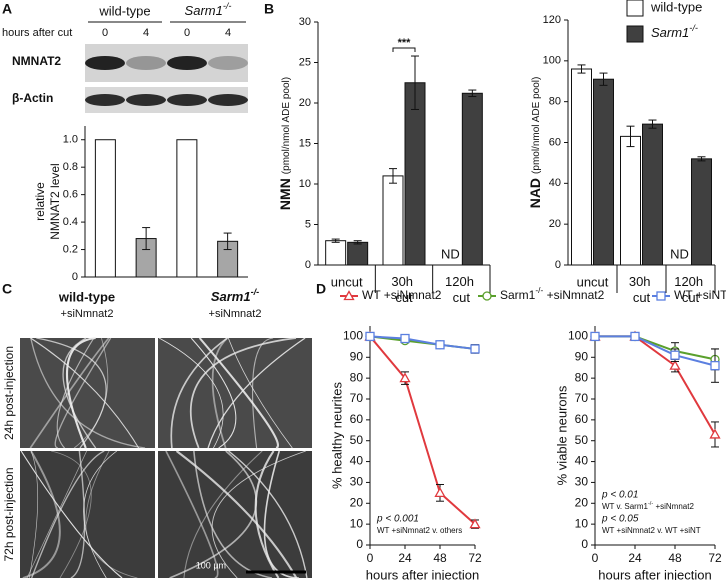 This screenshot has width=726, height=580. What do you see at coordinates (86, 296) in the screenshot?
I see `column-title: wild-type` at bounding box center [86, 296].